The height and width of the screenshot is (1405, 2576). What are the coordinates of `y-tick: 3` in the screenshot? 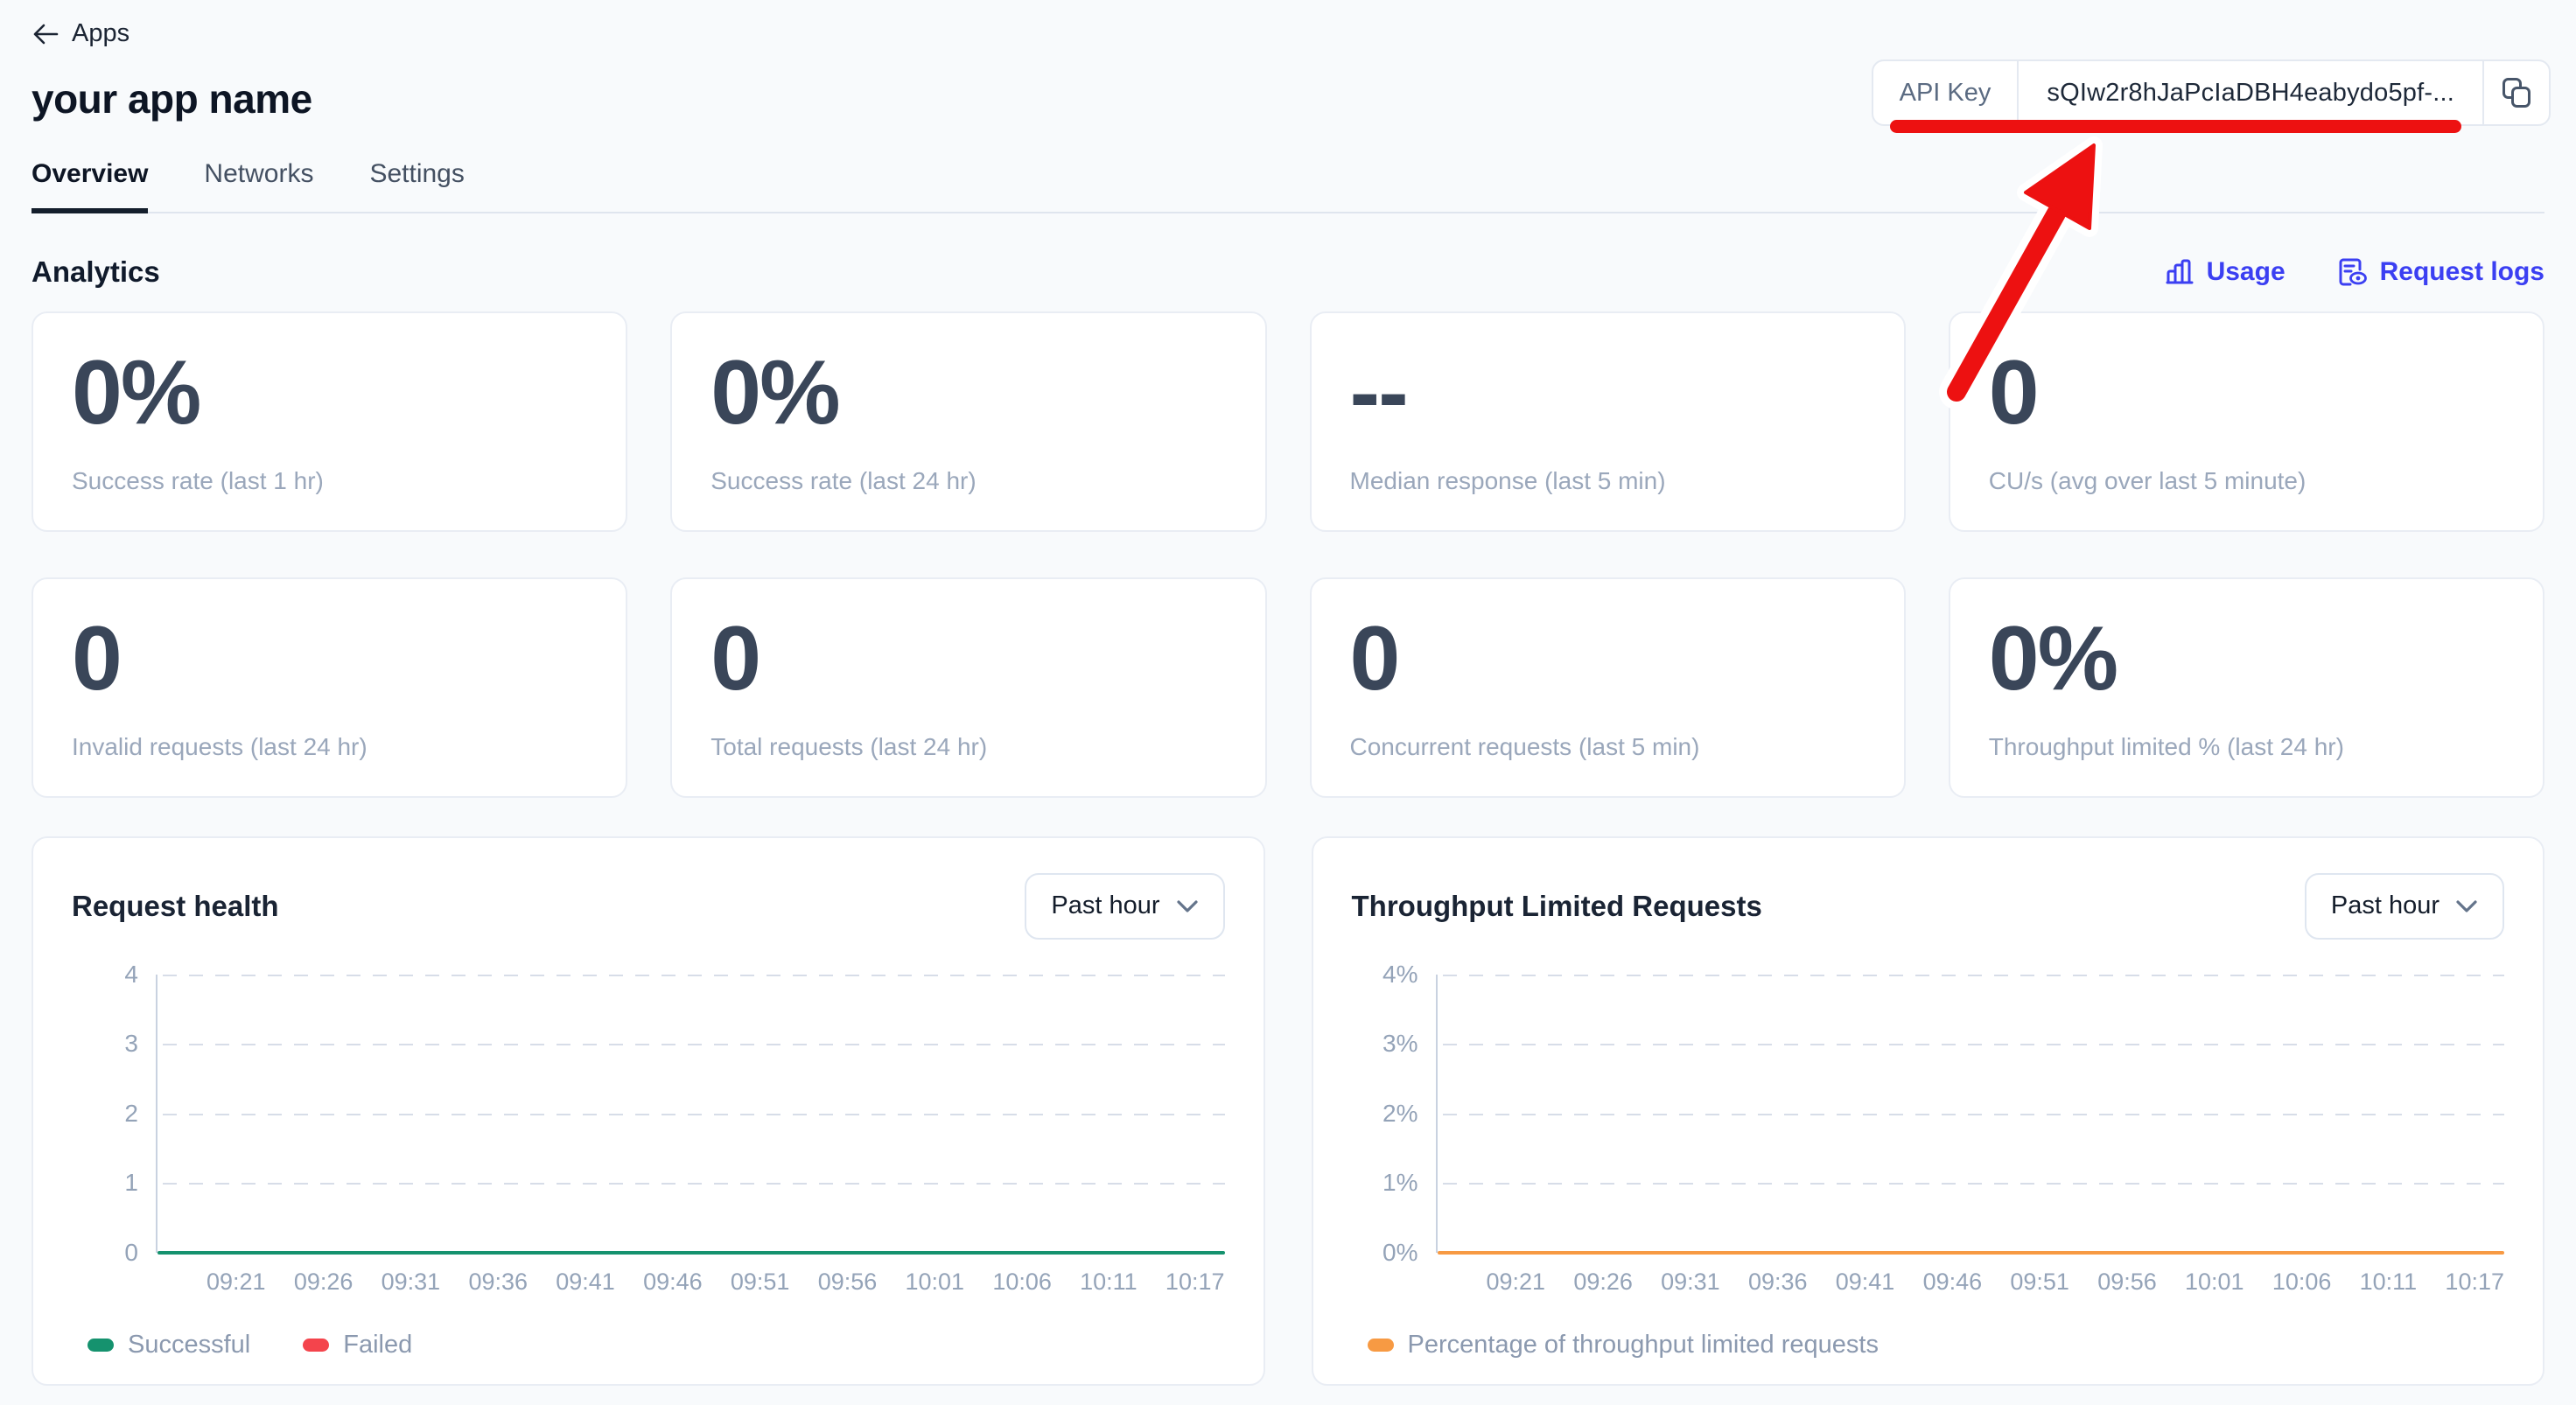 It's located at (131, 1043).